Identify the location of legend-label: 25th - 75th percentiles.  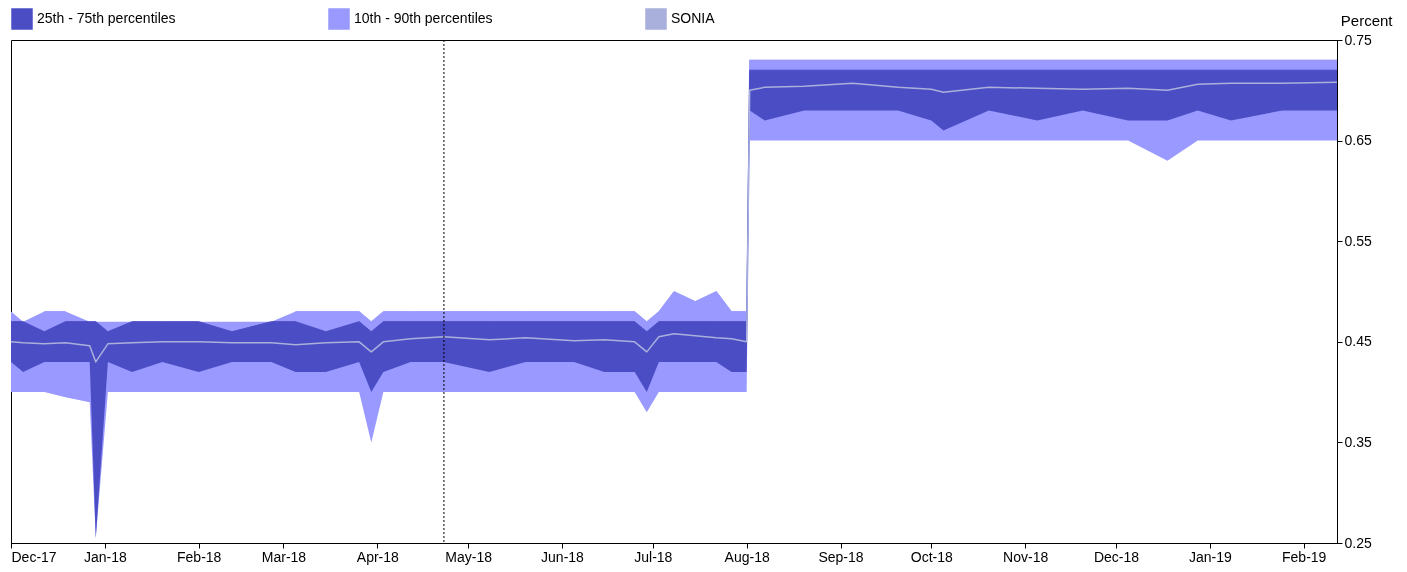
(106, 18).